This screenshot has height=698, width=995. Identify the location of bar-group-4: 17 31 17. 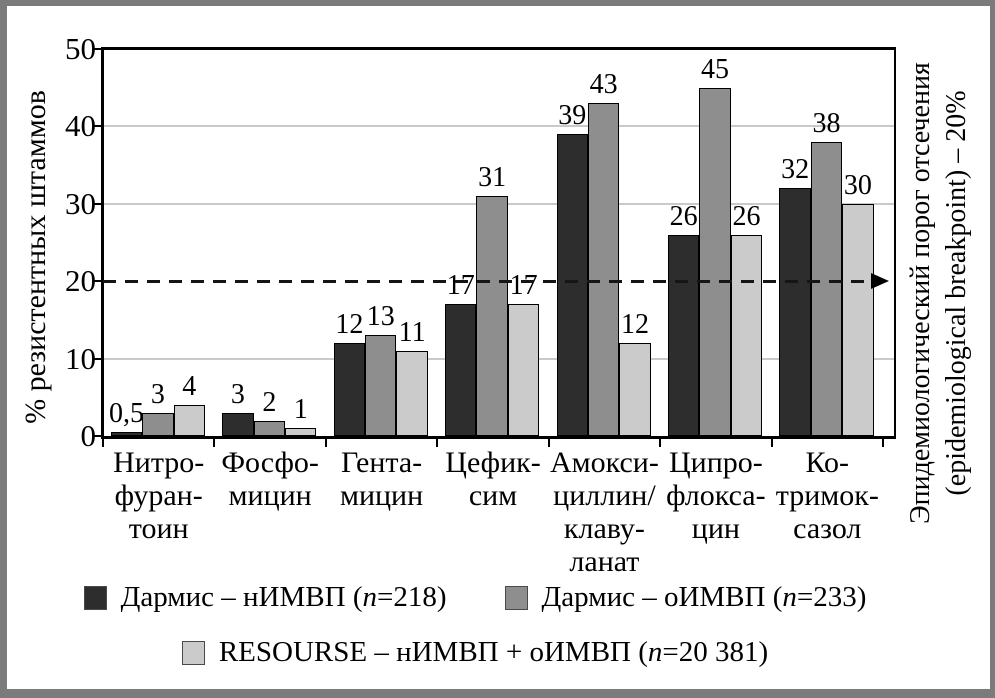
(492, 242).